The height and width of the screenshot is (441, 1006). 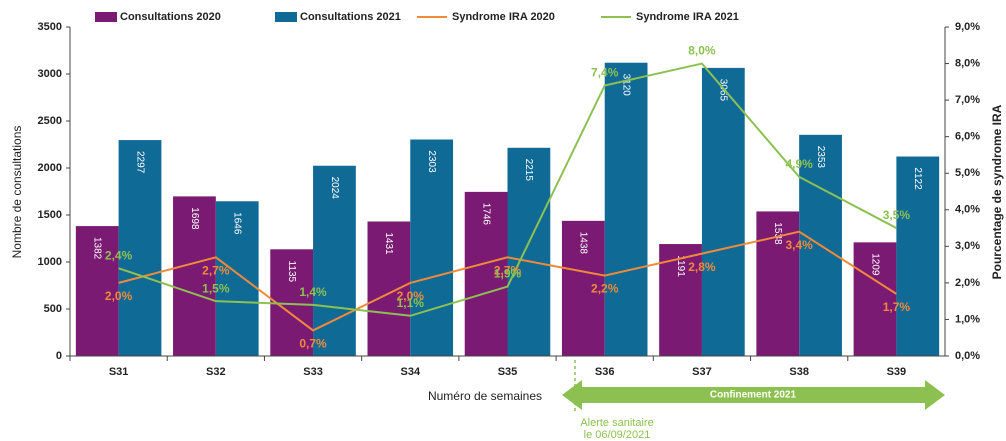 What do you see at coordinates (313, 344) in the screenshot?
I see `line-value-label: 0,7%` at bounding box center [313, 344].